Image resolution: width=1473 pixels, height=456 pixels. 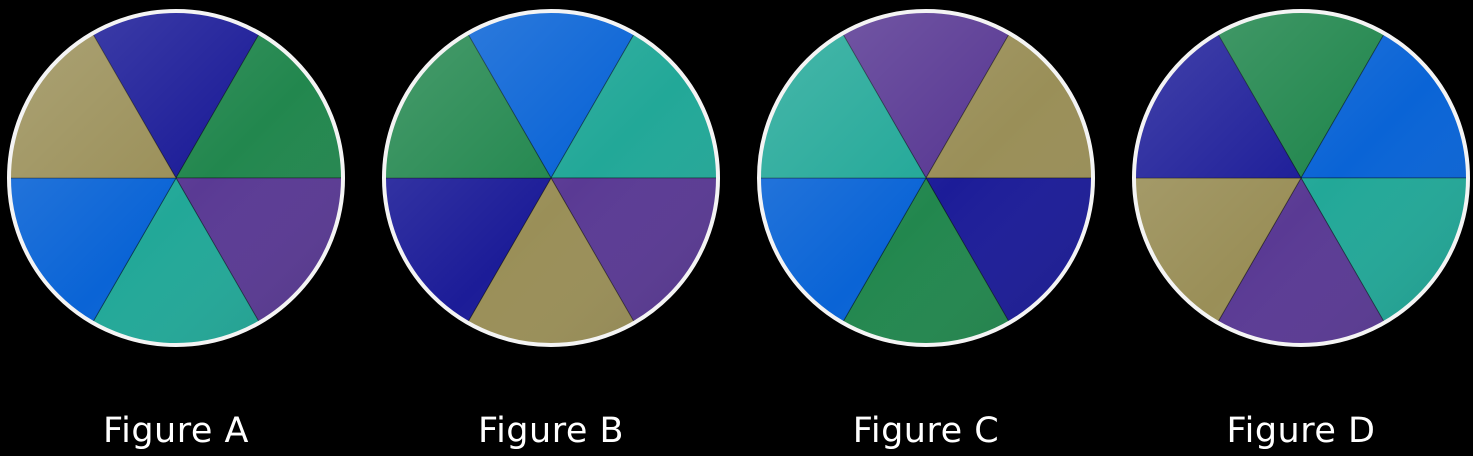 What do you see at coordinates (926, 431) in the screenshot?
I see `figure-c-label: Figure C` at bounding box center [926, 431].